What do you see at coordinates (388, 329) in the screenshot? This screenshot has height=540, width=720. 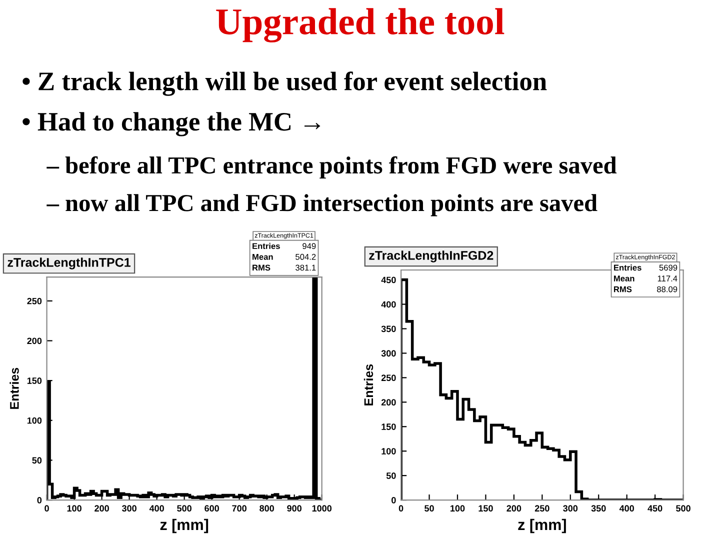 I see `y-tick-label: 350` at bounding box center [388, 329].